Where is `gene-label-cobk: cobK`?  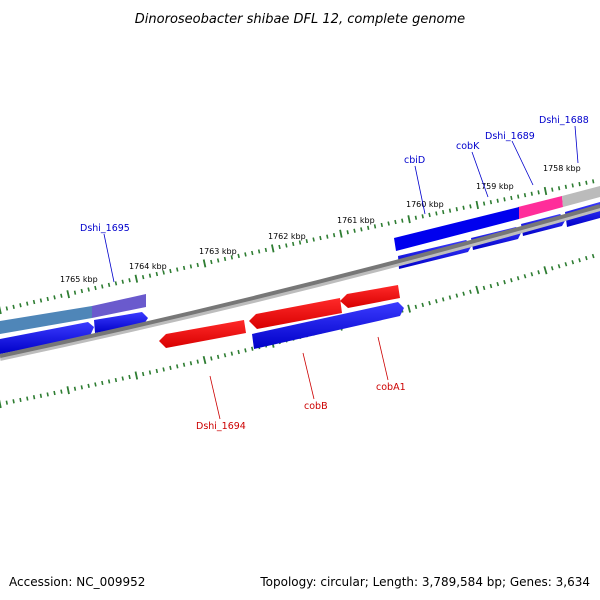 gene-label-cobk: cobK is located at coordinates (468, 146).